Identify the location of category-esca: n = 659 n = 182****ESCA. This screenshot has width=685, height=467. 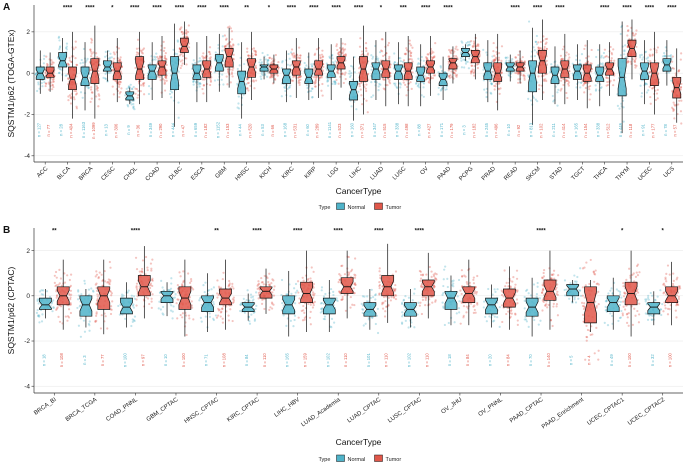
(201, 94).